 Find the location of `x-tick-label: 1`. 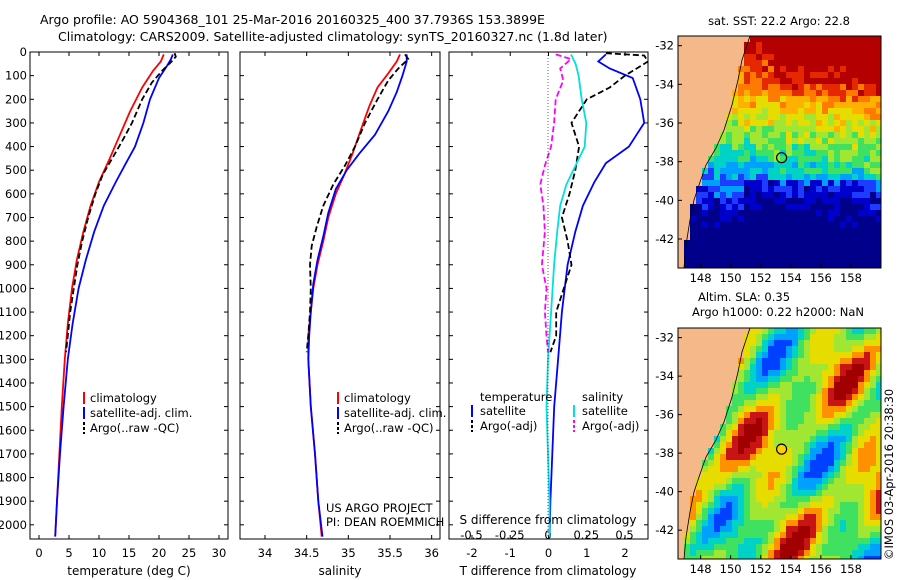

x-tick-label: 1 is located at coordinates (586, 553).